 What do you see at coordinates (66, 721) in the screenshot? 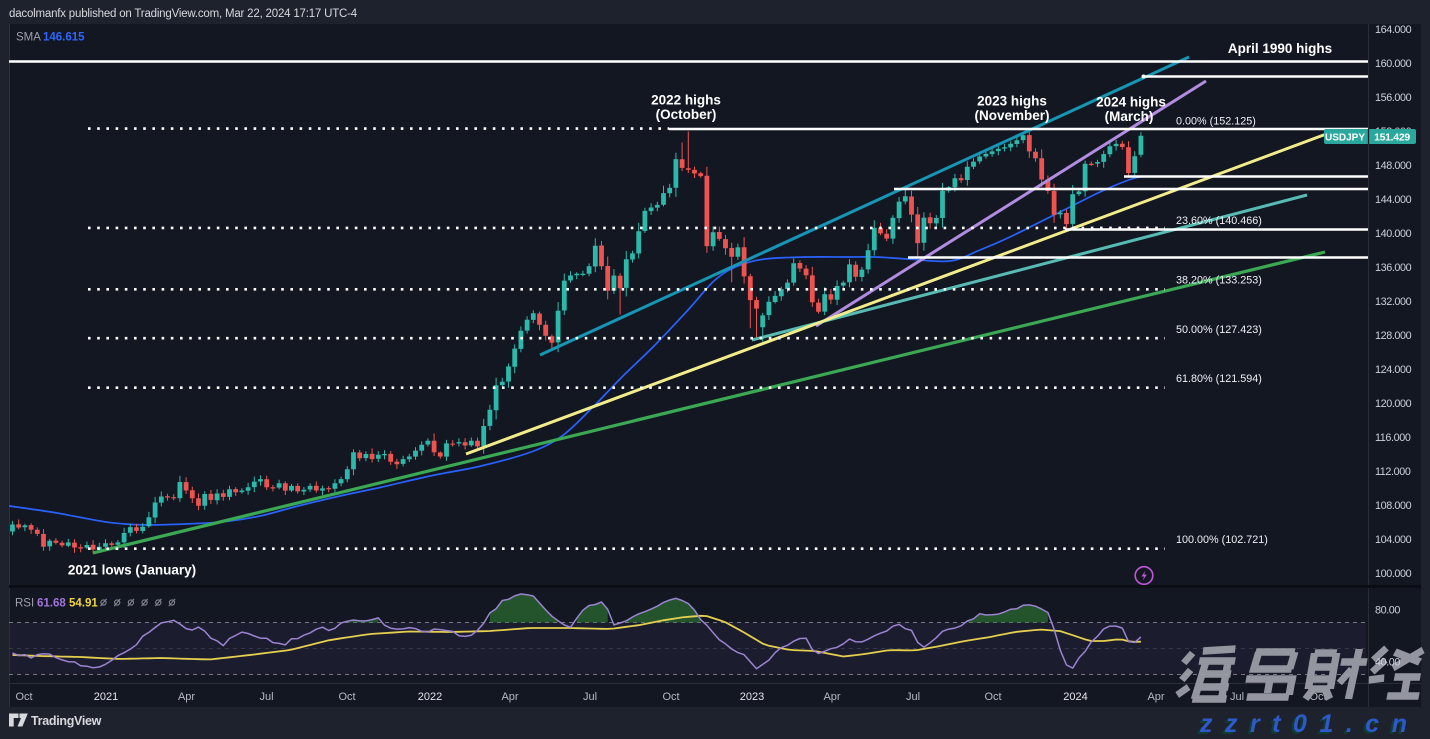
I see `svg-text: TradingView` at bounding box center [66, 721].